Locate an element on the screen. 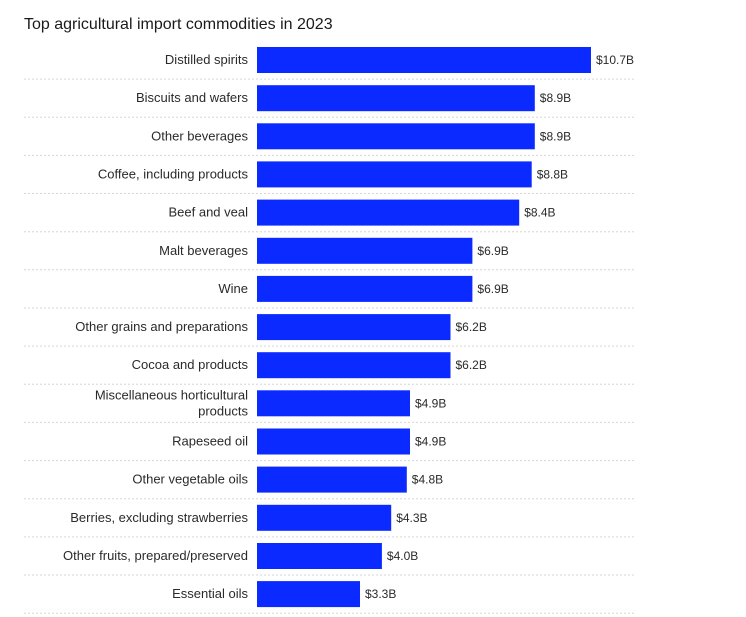  bar-value-label: $4.0B is located at coordinates (402, 556).